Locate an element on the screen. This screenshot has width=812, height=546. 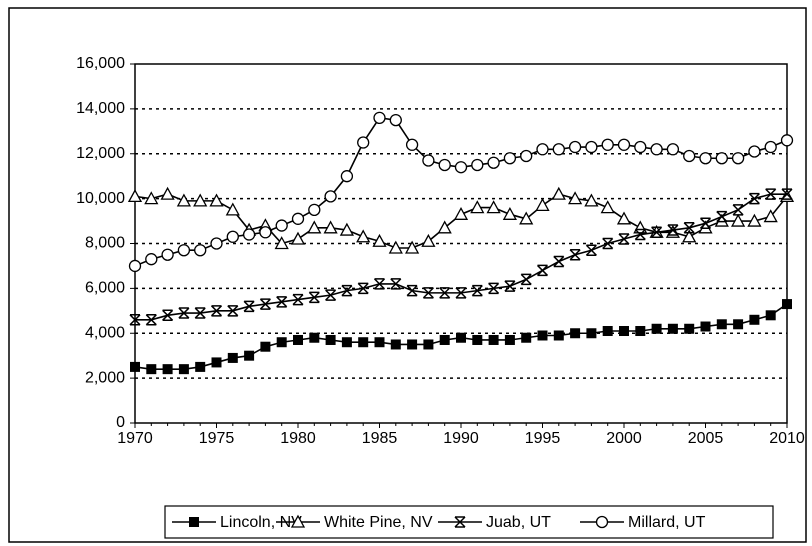
x-tick-label: 2010 is located at coordinates (787, 438).